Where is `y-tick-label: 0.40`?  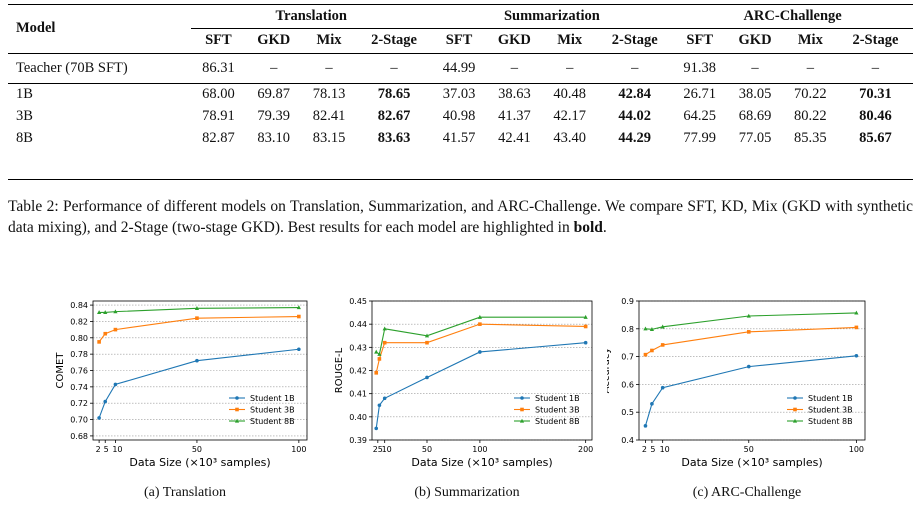 y-tick-label: 0.40 is located at coordinates (358, 417).